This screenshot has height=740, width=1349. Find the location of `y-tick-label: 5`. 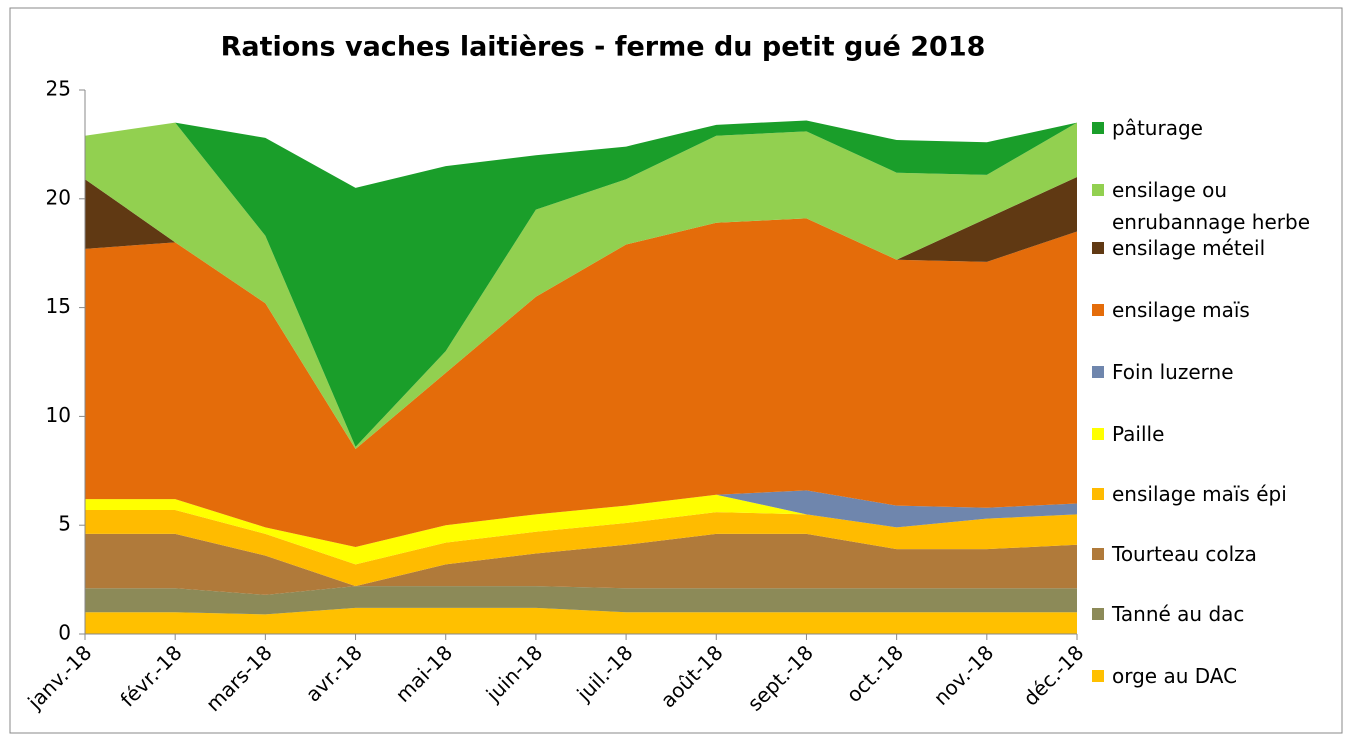

y-tick-label: 5 is located at coordinates (64, 524).